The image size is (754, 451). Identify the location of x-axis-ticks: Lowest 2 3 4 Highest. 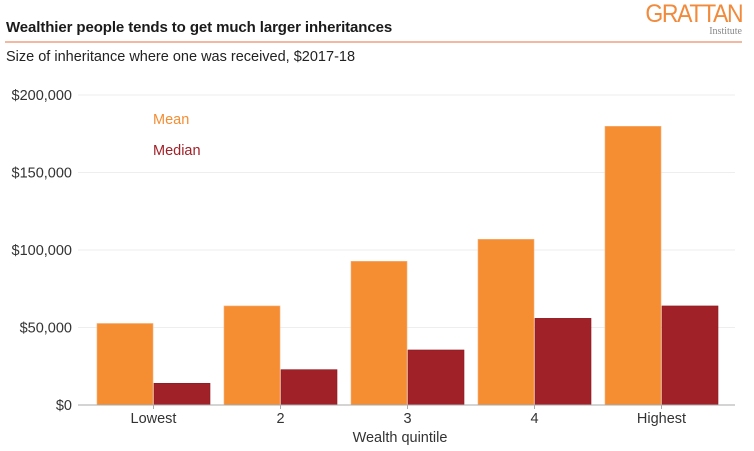
(408, 416).